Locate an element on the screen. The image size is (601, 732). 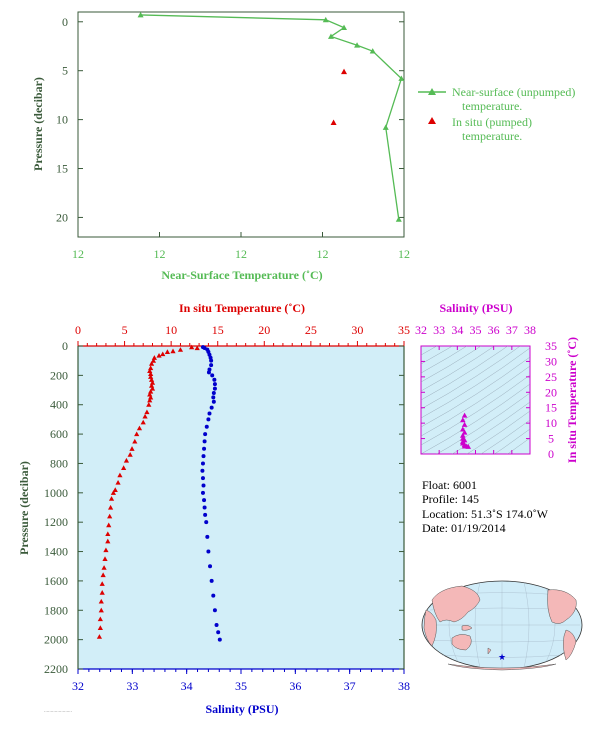
salinity-axis-label: Salinity (PSU) is located at coordinates (241, 709).